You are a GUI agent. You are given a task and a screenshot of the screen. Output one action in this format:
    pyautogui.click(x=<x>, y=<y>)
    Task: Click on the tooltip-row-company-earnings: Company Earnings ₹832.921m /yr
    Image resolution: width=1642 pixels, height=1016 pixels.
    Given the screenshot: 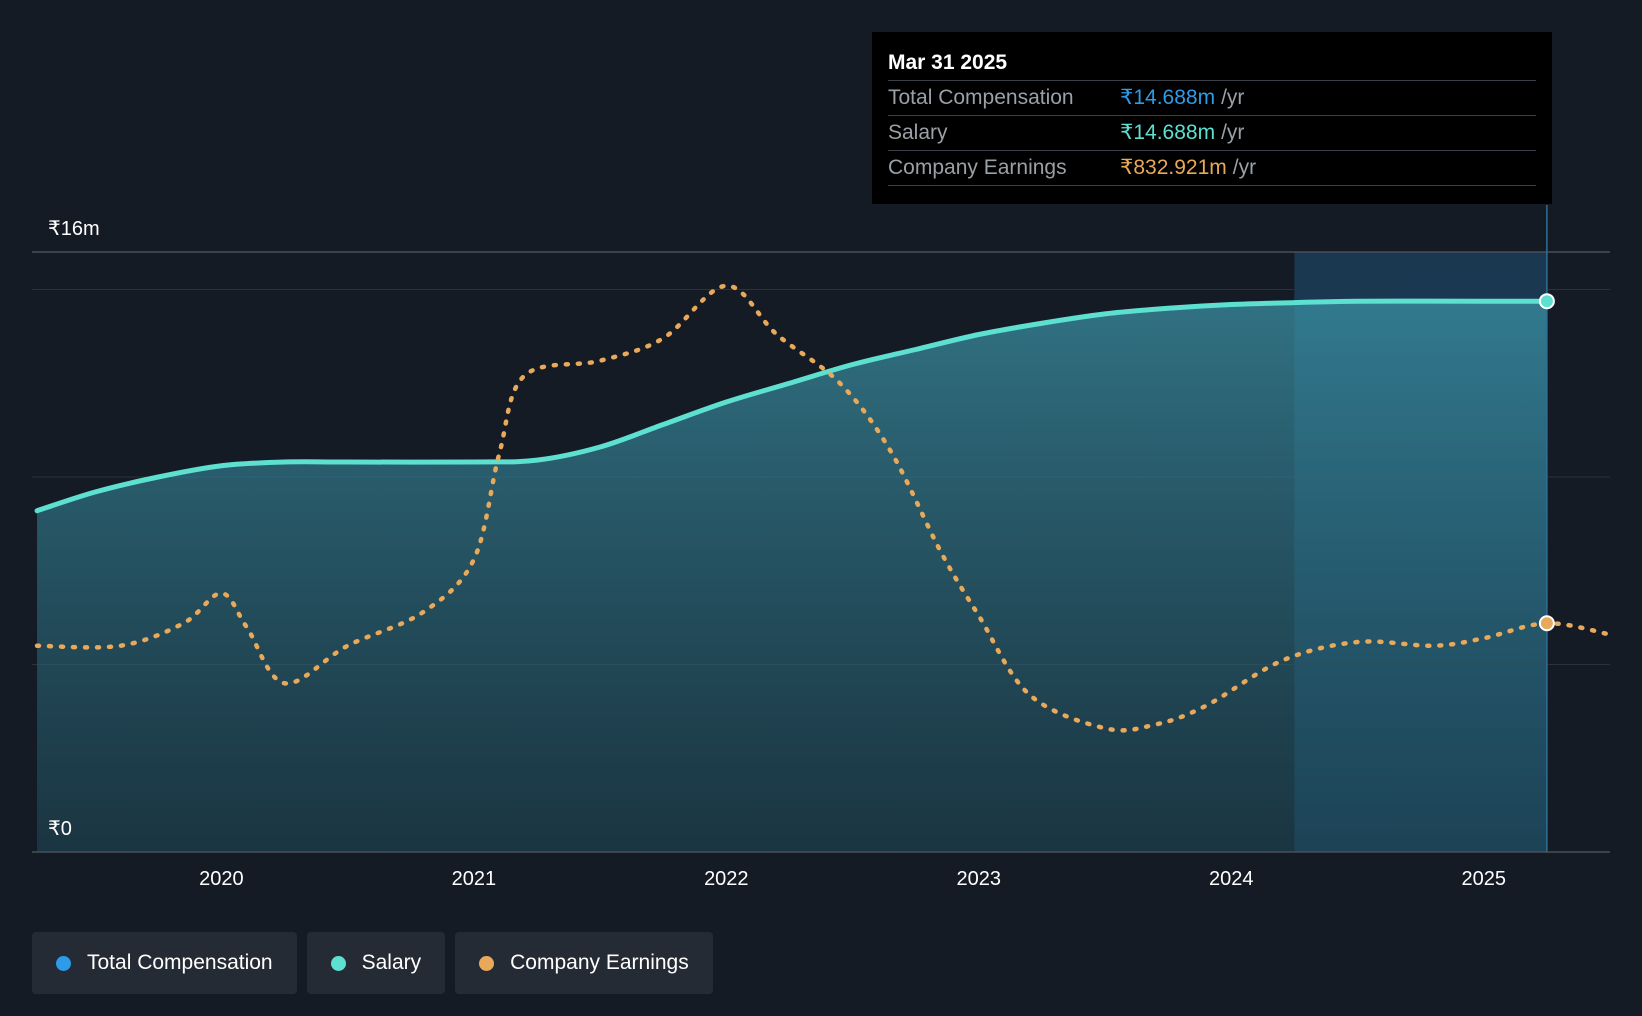 What is the action you would take?
    pyautogui.click(x=1212, y=168)
    